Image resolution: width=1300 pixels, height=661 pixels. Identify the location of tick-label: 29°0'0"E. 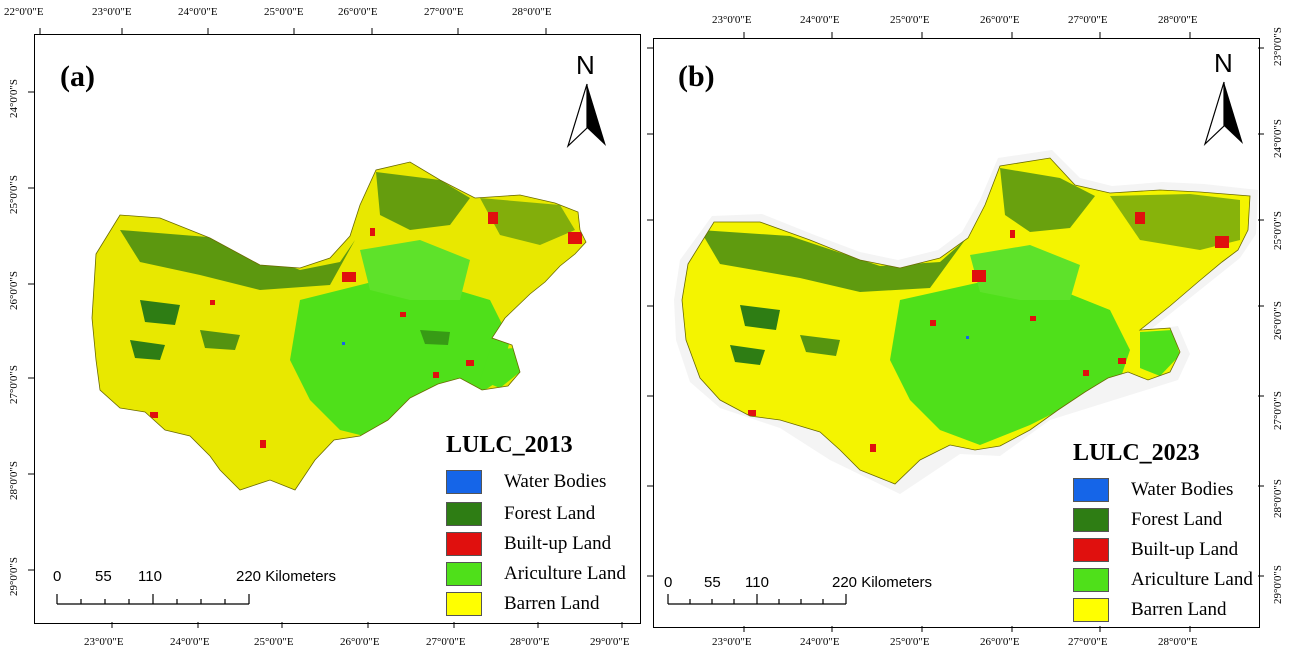
(610, 642).